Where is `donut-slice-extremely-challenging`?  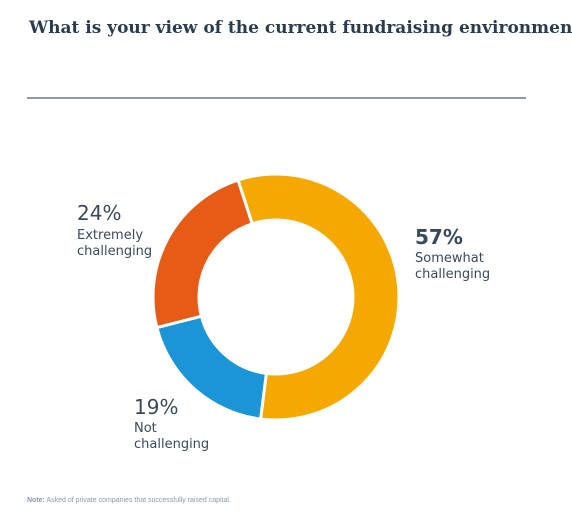 donut-slice-extremely-challenging is located at coordinates (203, 254).